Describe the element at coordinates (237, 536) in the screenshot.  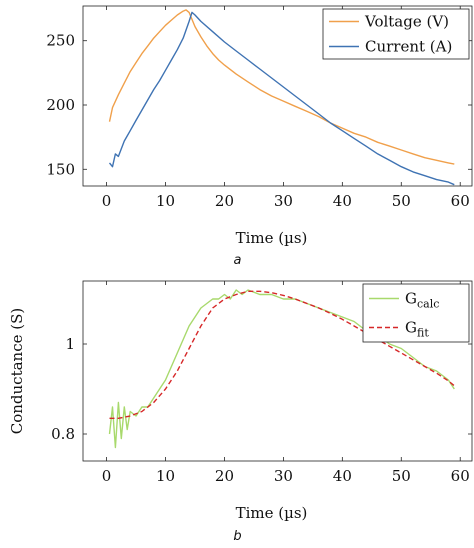
I see `figure-caption: b` at that location.